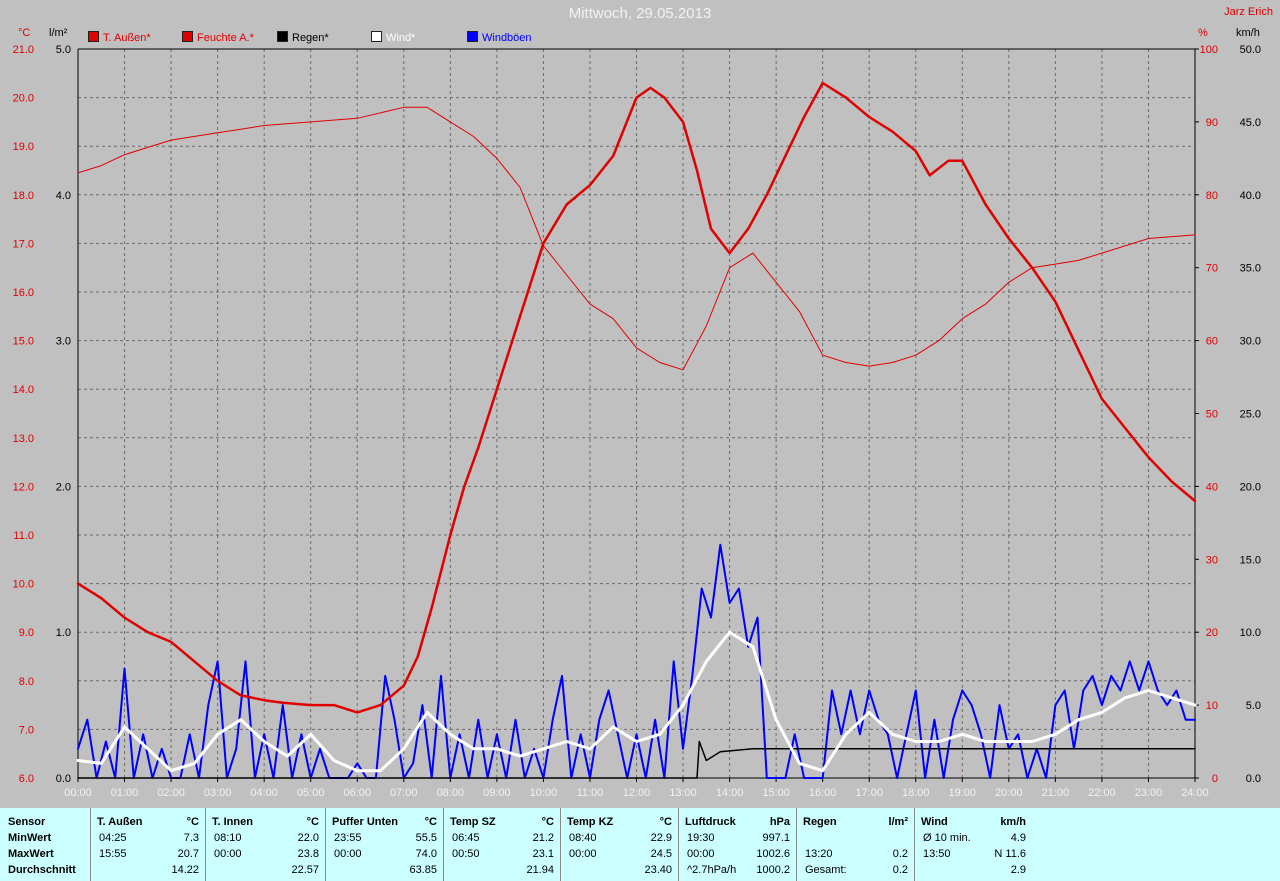 This screenshot has height=881, width=1280. I want to click on stats-value: 24.5, so click(661, 854).